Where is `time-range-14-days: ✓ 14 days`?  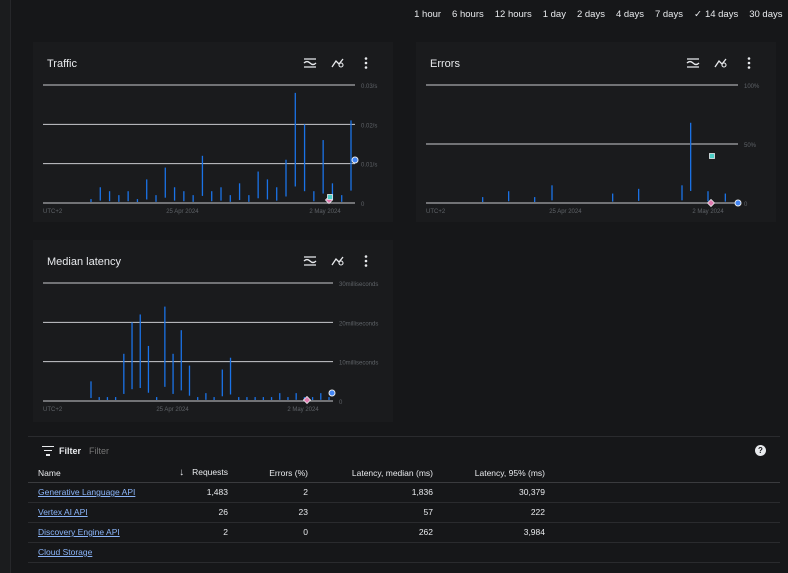 time-range-14-days: ✓ 14 days is located at coordinates (716, 14).